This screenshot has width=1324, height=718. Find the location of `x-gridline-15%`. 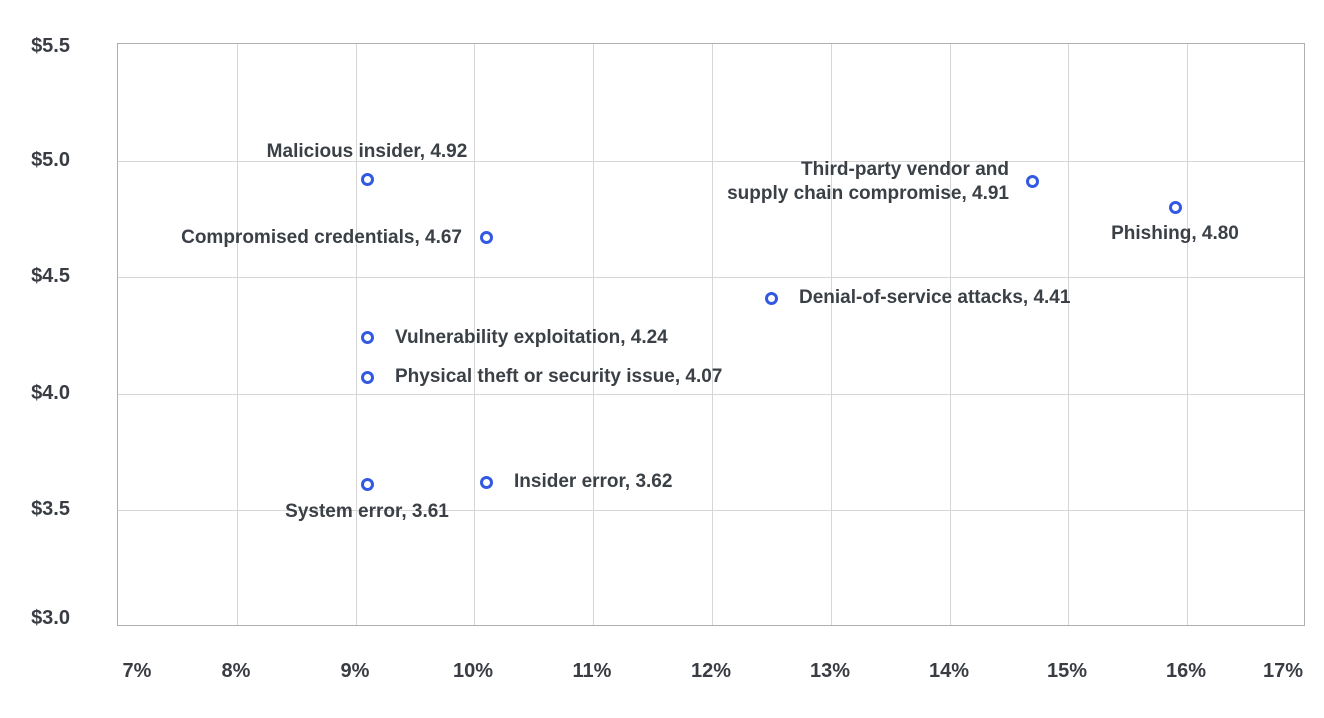

x-gridline-15% is located at coordinates (1068, 334).